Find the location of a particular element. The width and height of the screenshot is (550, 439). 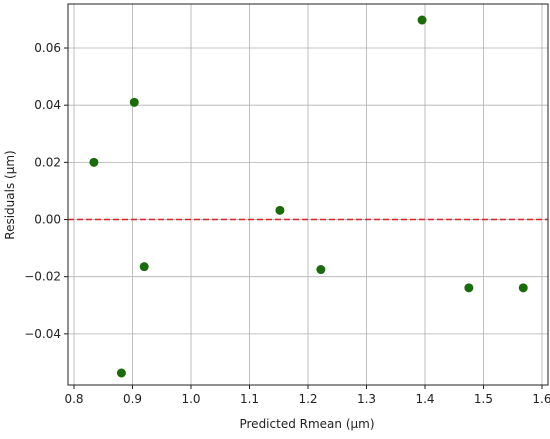

y-tick-label: −0.02 is located at coordinates (42, 277).